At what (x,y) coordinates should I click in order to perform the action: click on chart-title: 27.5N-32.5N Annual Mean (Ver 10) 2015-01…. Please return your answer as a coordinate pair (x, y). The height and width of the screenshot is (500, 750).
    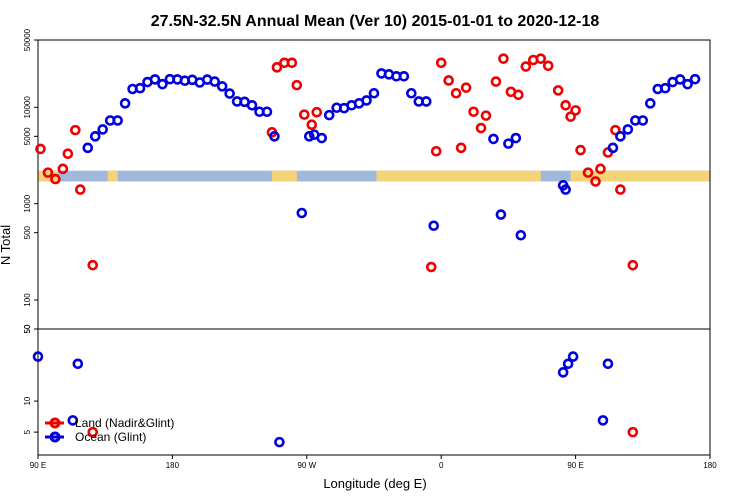
    Looking at the image, I should click on (375, 21).